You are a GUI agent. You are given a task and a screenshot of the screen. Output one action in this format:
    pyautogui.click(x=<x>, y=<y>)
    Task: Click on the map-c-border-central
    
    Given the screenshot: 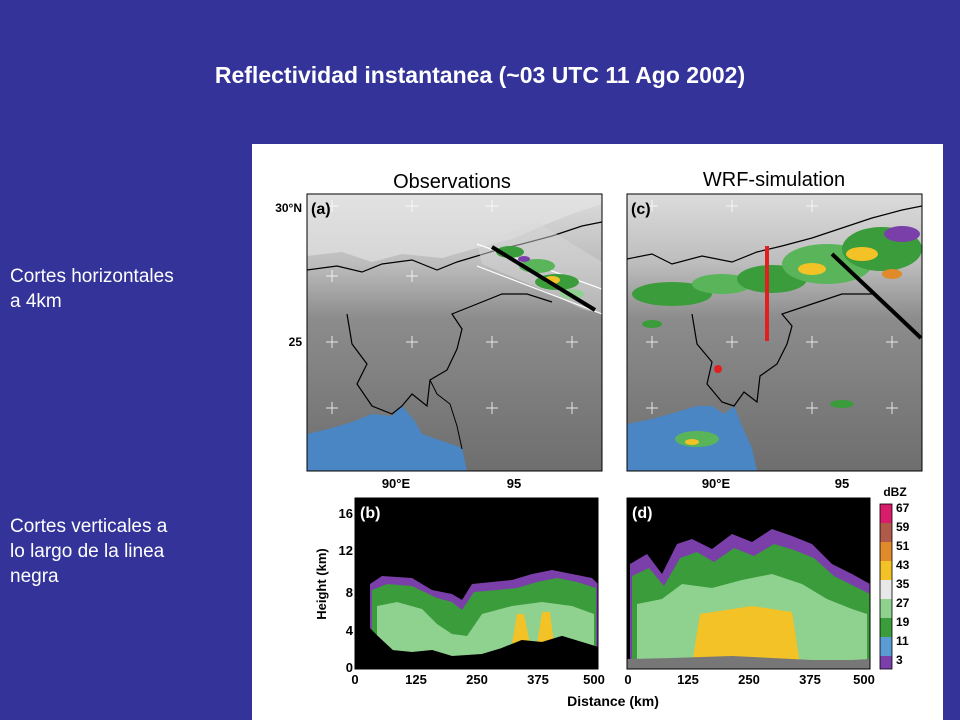 What is the action you would take?
    pyautogui.click(x=781, y=350)
    